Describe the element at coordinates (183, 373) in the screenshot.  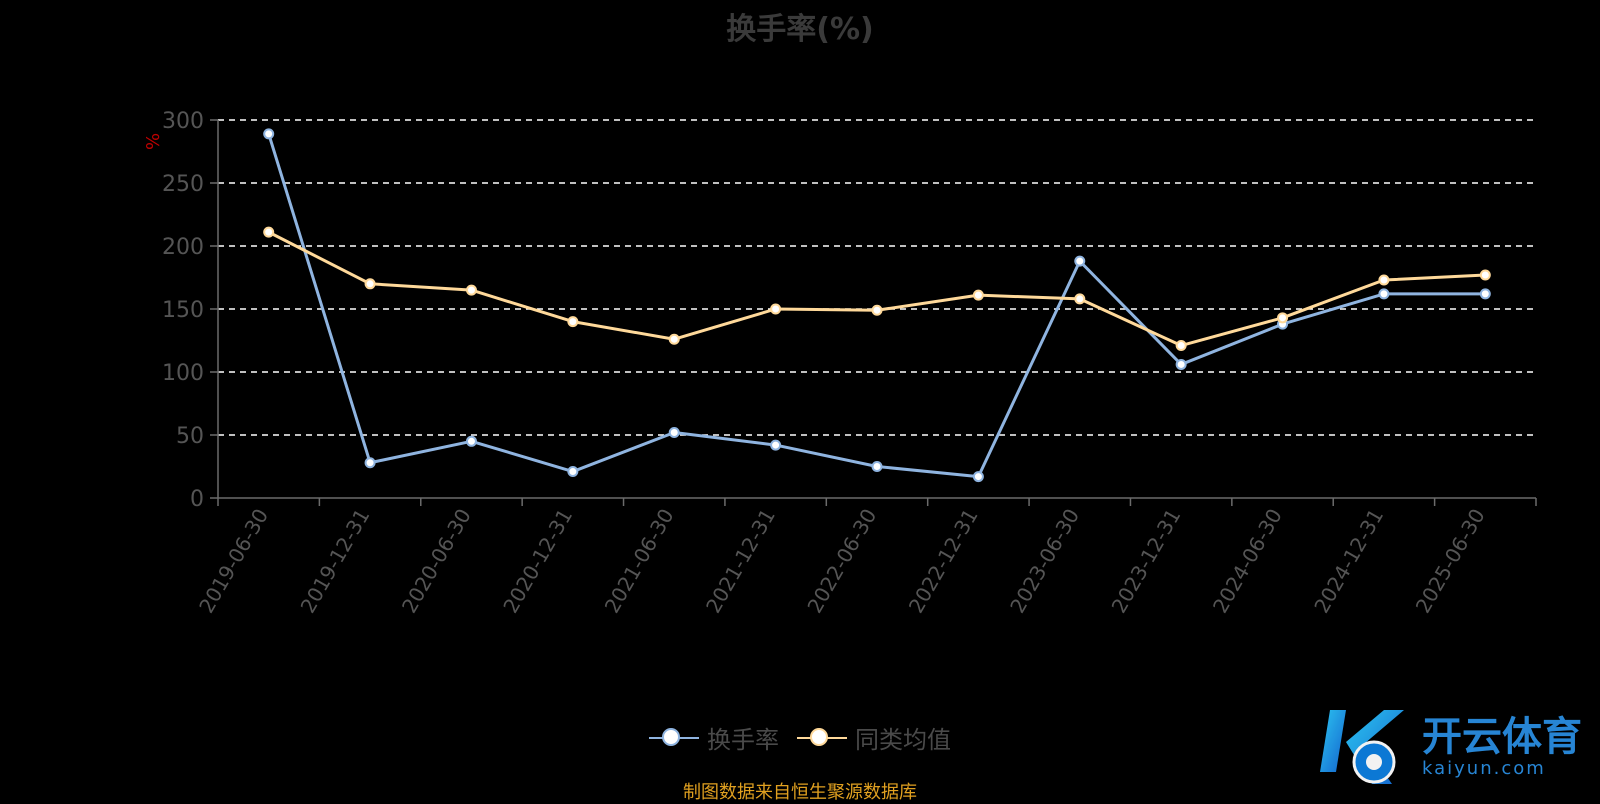
I see `y-tick-label: 100` at that location.